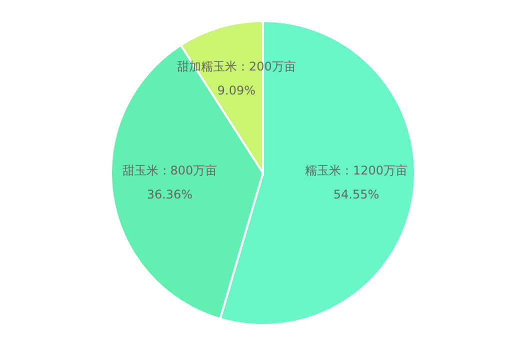  What do you see at coordinates (356, 182) in the screenshot?
I see `slice-label: 糯玉米：1200万亩 54.55%` at bounding box center [356, 182].